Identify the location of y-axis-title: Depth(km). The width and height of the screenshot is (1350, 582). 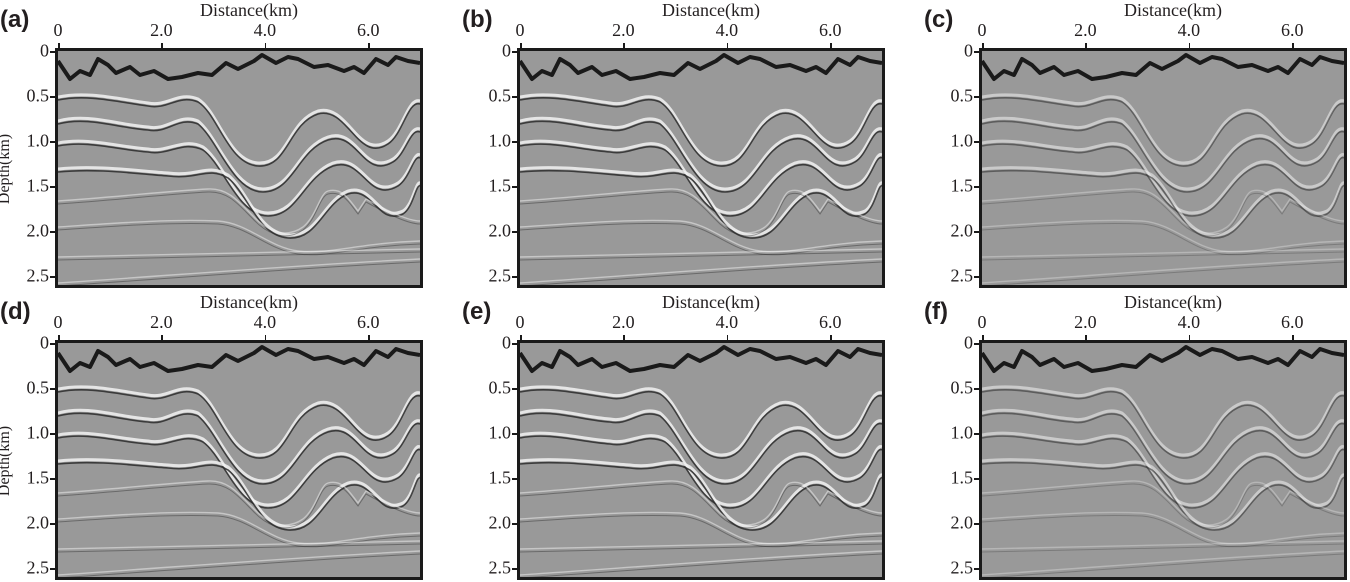
(7, 169).